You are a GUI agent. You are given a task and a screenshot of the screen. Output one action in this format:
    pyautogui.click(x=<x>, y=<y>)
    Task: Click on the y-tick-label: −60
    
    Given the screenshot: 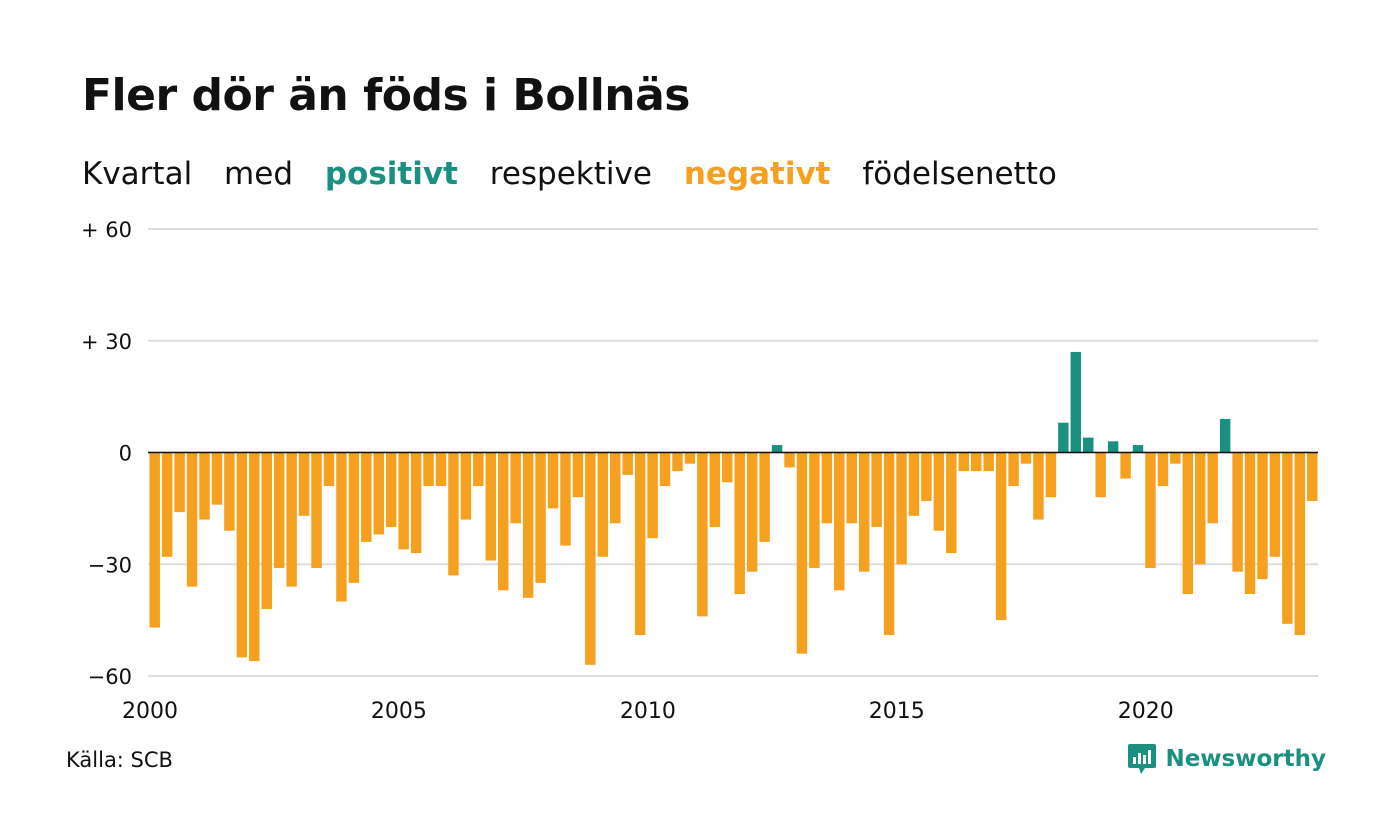 What is the action you would take?
    pyautogui.click(x=110, y=677)
    